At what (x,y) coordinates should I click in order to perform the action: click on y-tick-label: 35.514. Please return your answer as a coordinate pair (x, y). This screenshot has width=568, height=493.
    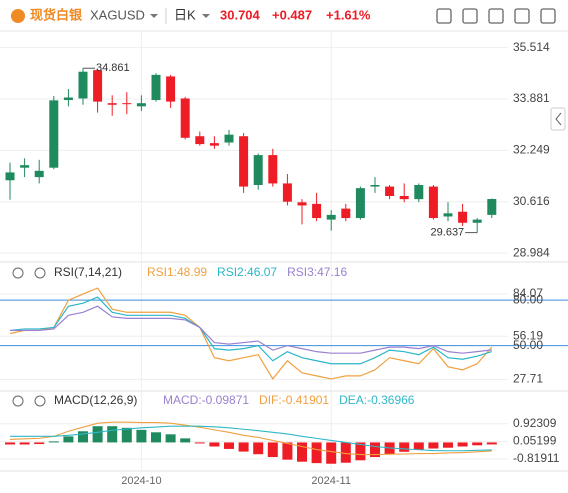
    Looking at the image, I should click on (531, 47).